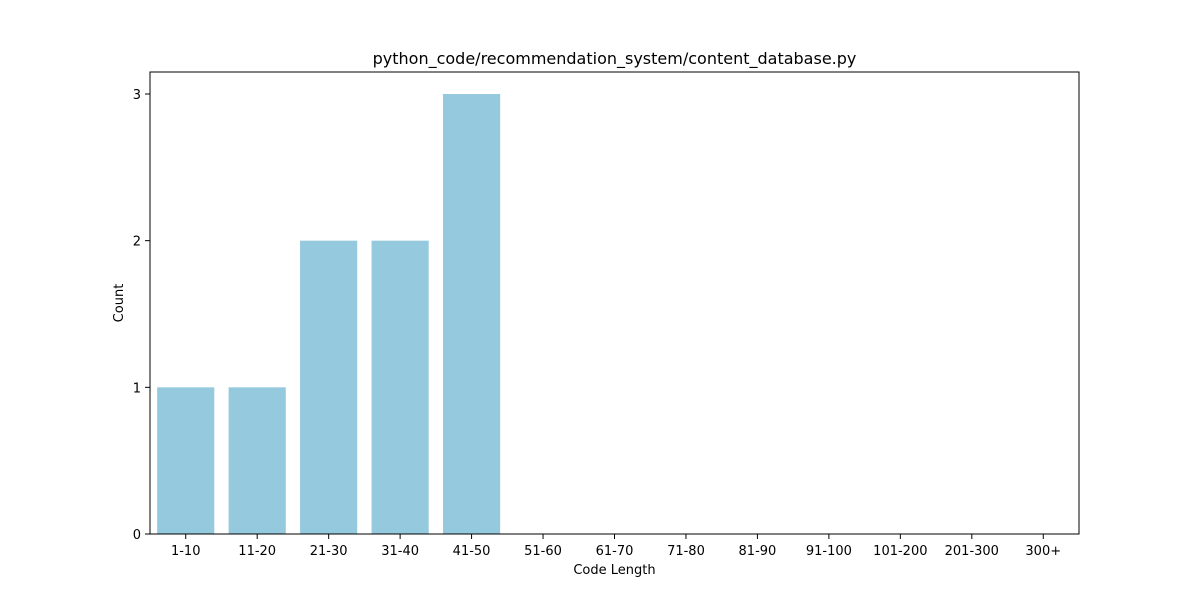 The height and width of the screenshot is (600, 1200). Describe the element at coordinates (829, 551) in the screenshot. I see `x-tick-label: 91-100` at that location.